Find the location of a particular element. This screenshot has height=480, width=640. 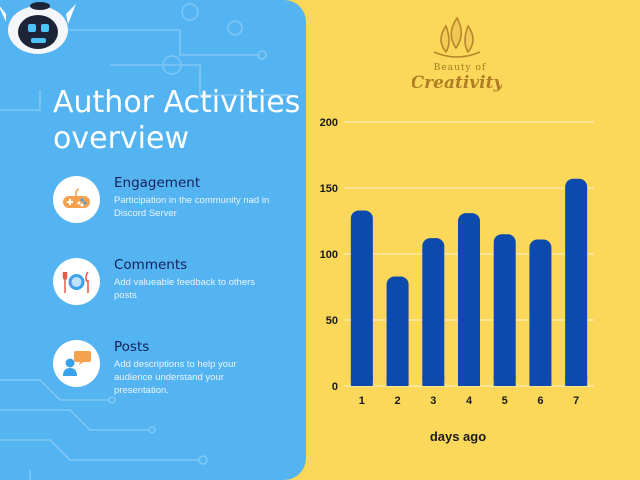

logo-text-top: Beauty of is located at coordinates (460, 68).